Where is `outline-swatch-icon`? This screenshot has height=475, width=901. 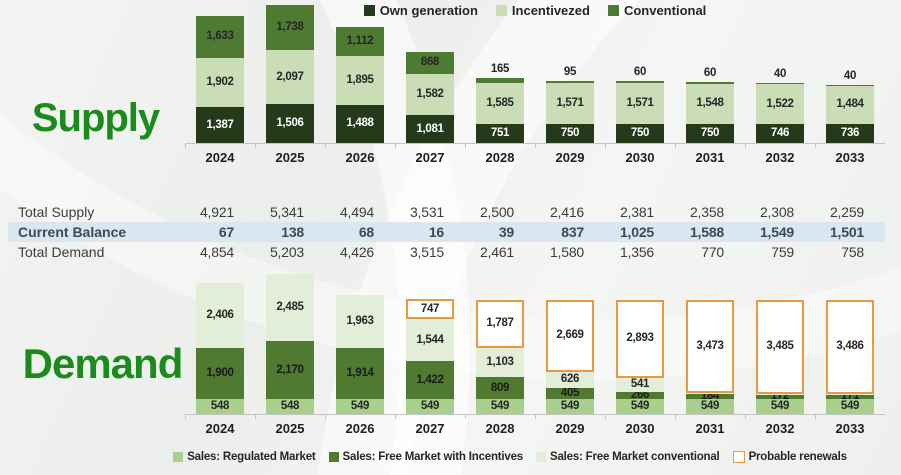
outline-swatch-icon is located at coordinates (738, 457).